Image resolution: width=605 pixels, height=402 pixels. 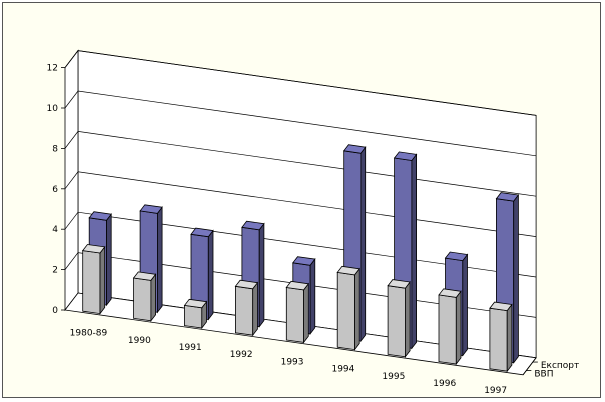 I want to click on bar-ВВП-1993, so click(x=297, y=312).